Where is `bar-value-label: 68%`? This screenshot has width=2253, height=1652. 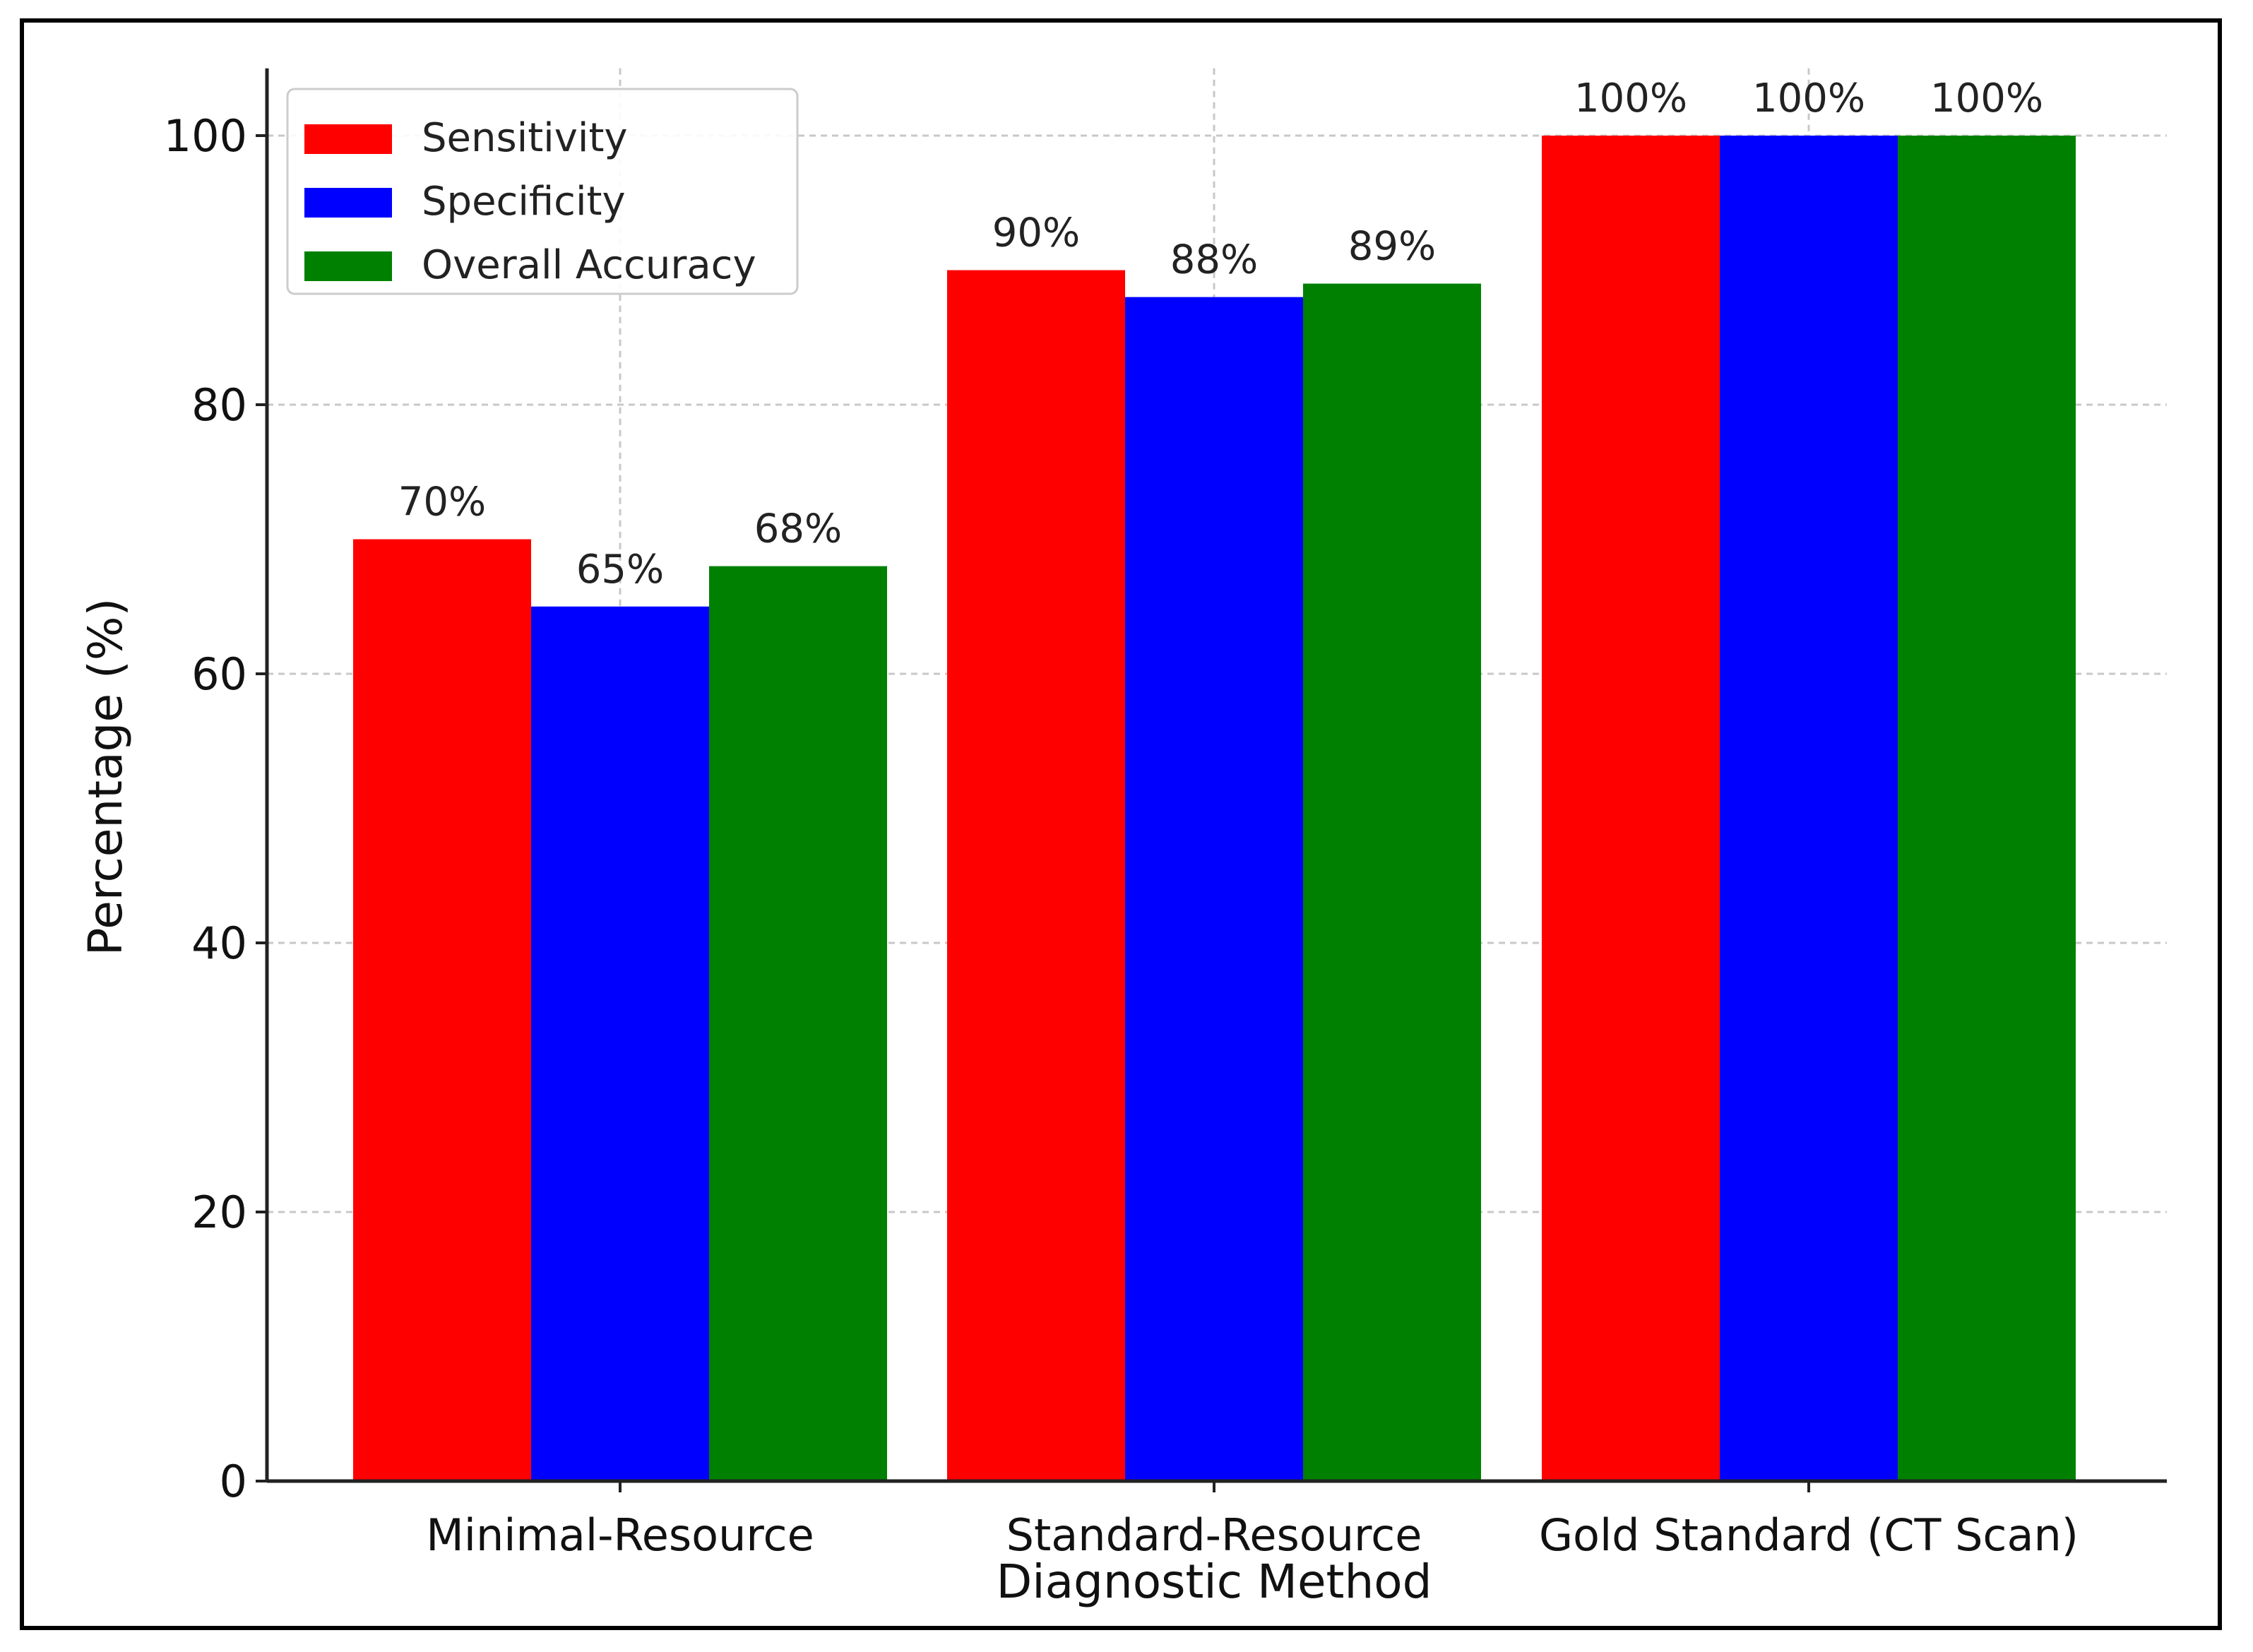 bar-value-label: 68% is located at coordinates (798, 529).